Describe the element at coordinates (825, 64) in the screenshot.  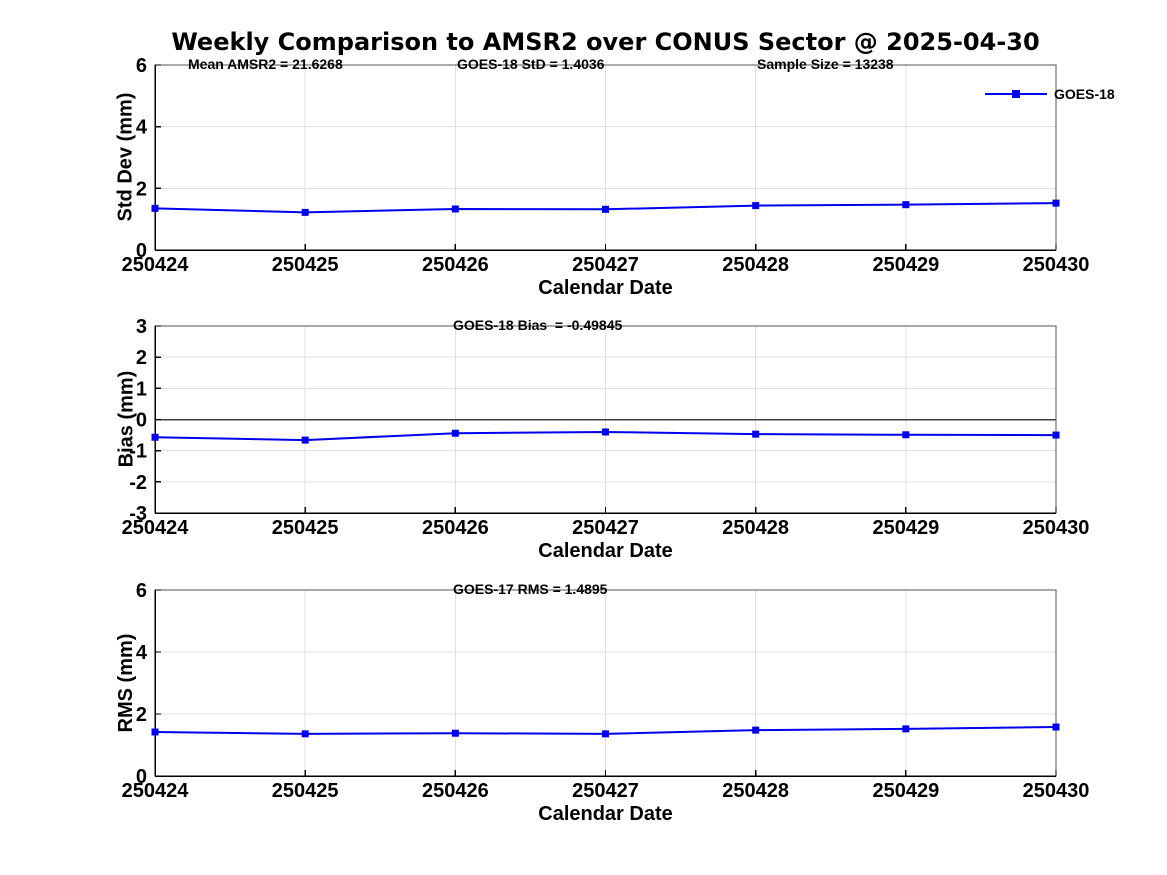
I see `annotation-sample-size: Sample Size = 13238` at that location.